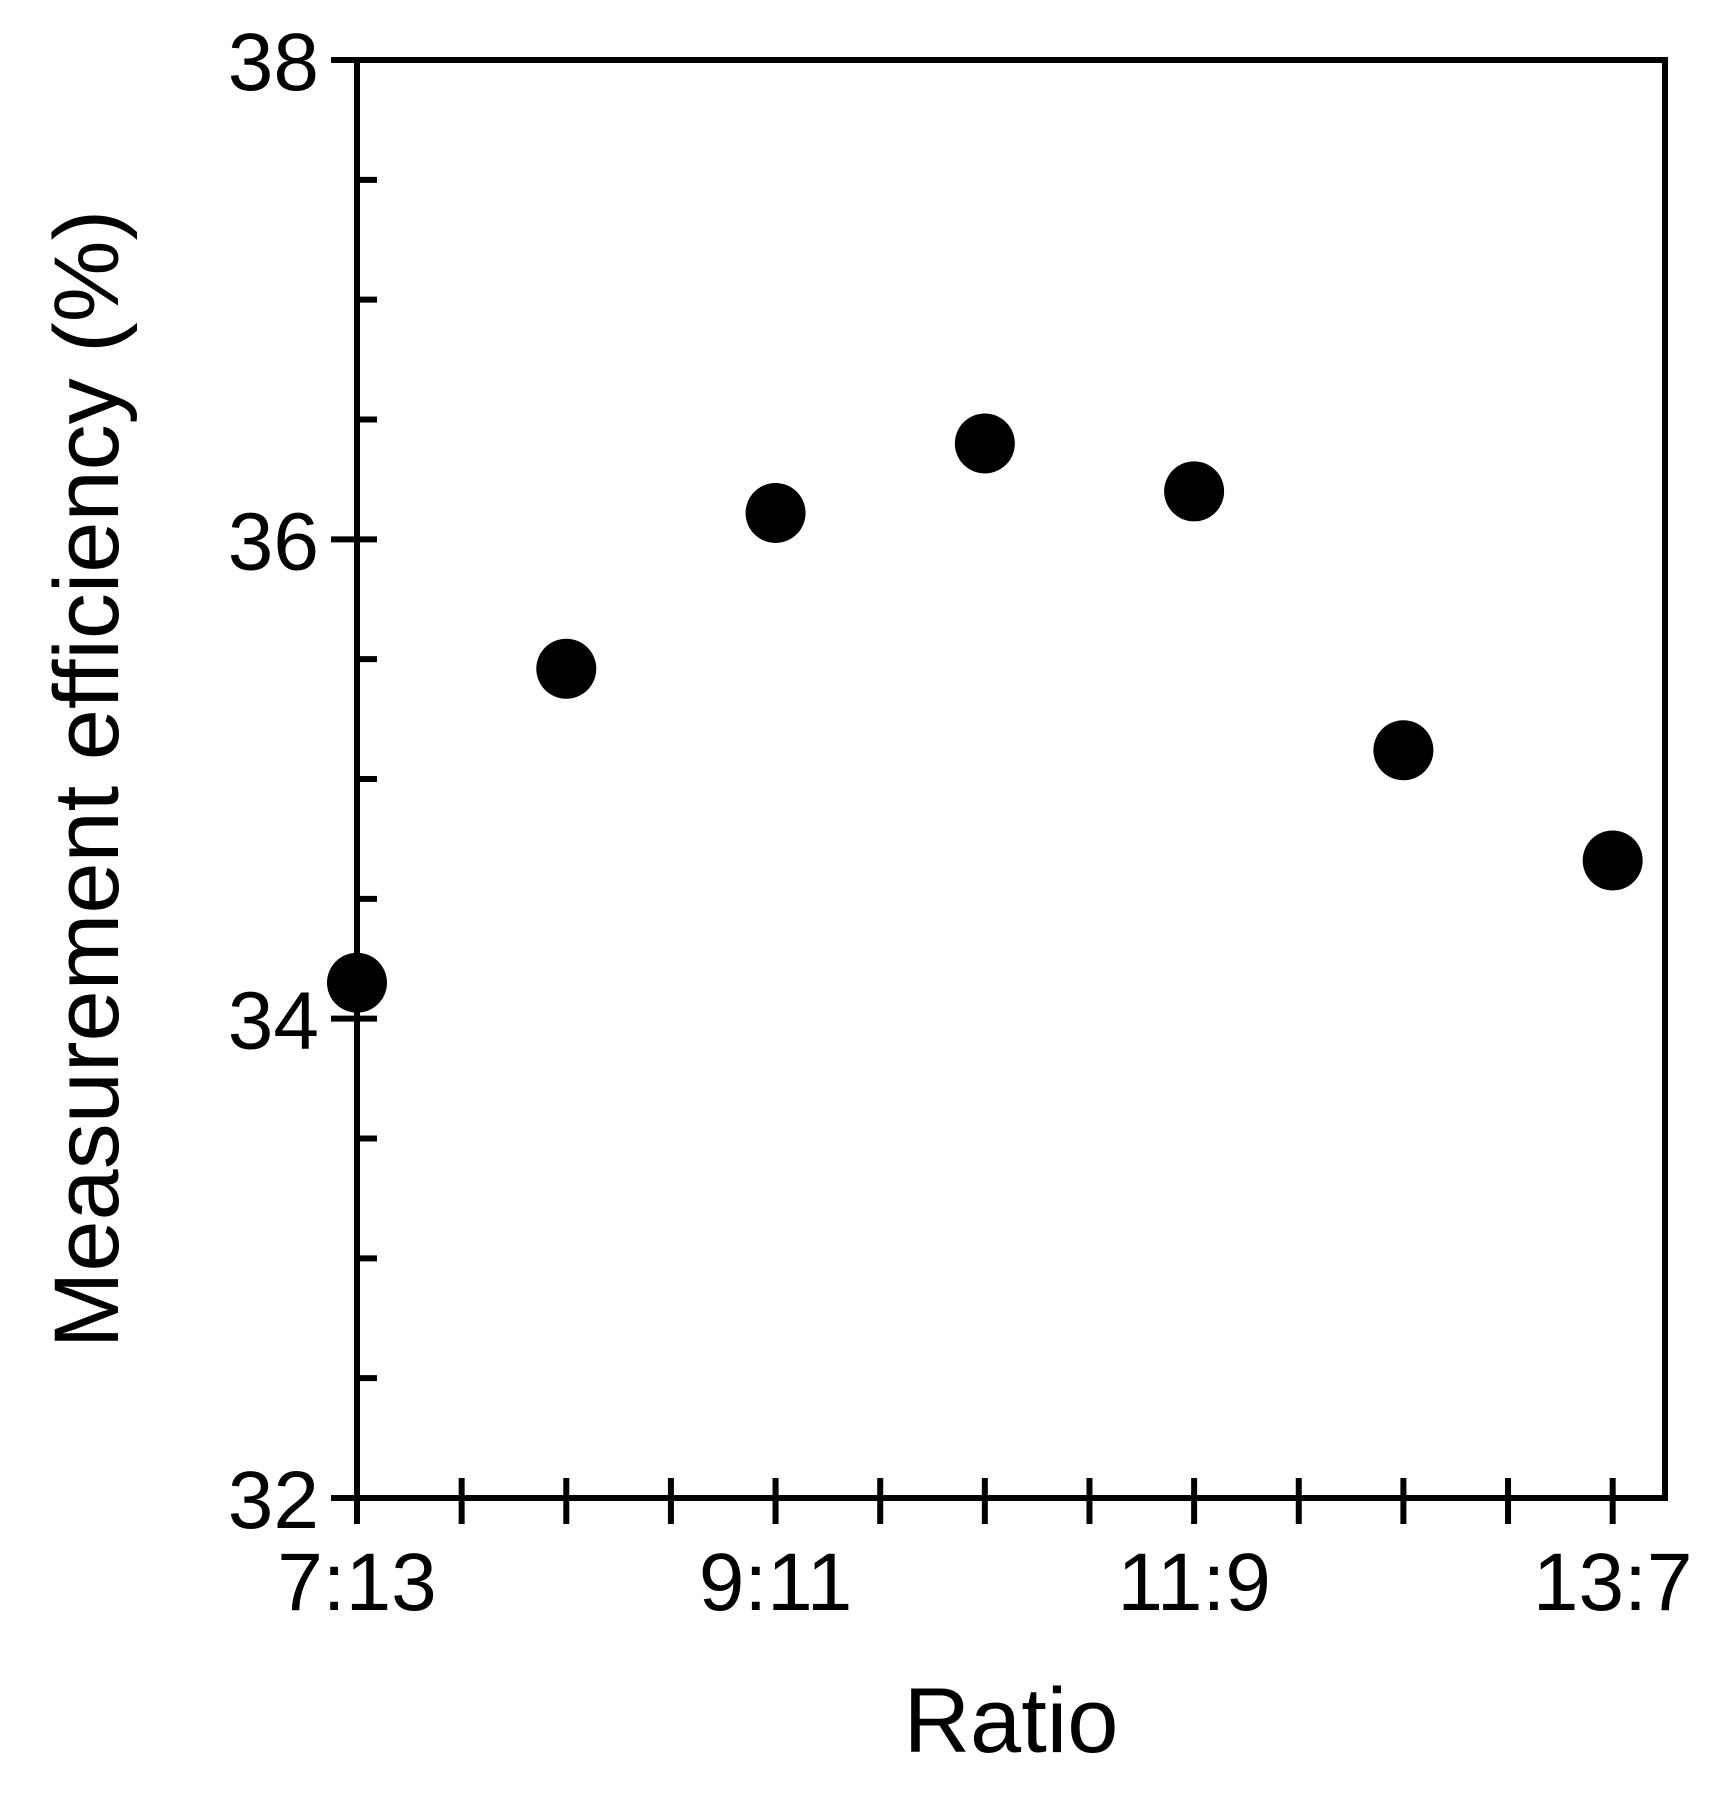 The image size is (1731, 1794). Describe the element at coordinates (87, 779) in the screenshot. I see `y-axis-title: Measurement efficiency (%)` at that location.